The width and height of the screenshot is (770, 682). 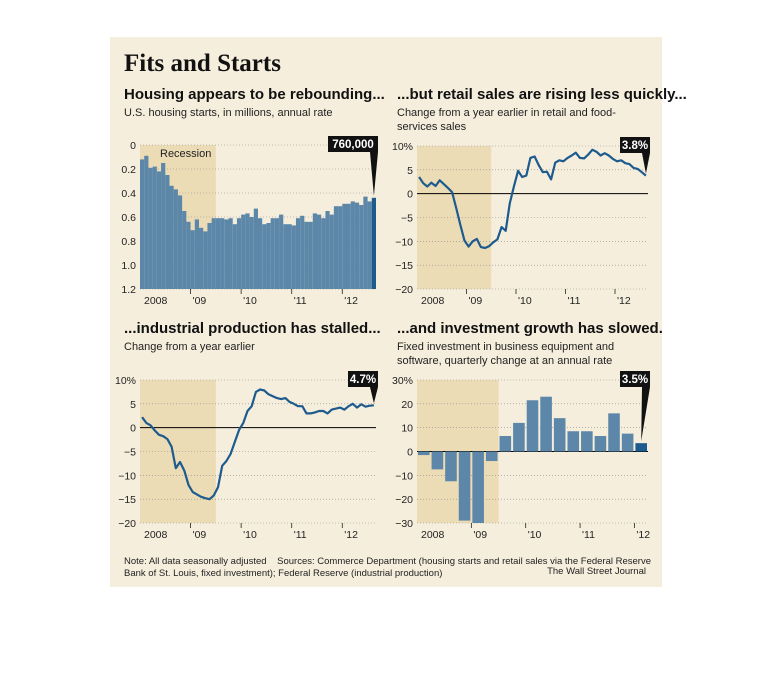 I want to click on housing-callout-box, so click(x=353, y=144).